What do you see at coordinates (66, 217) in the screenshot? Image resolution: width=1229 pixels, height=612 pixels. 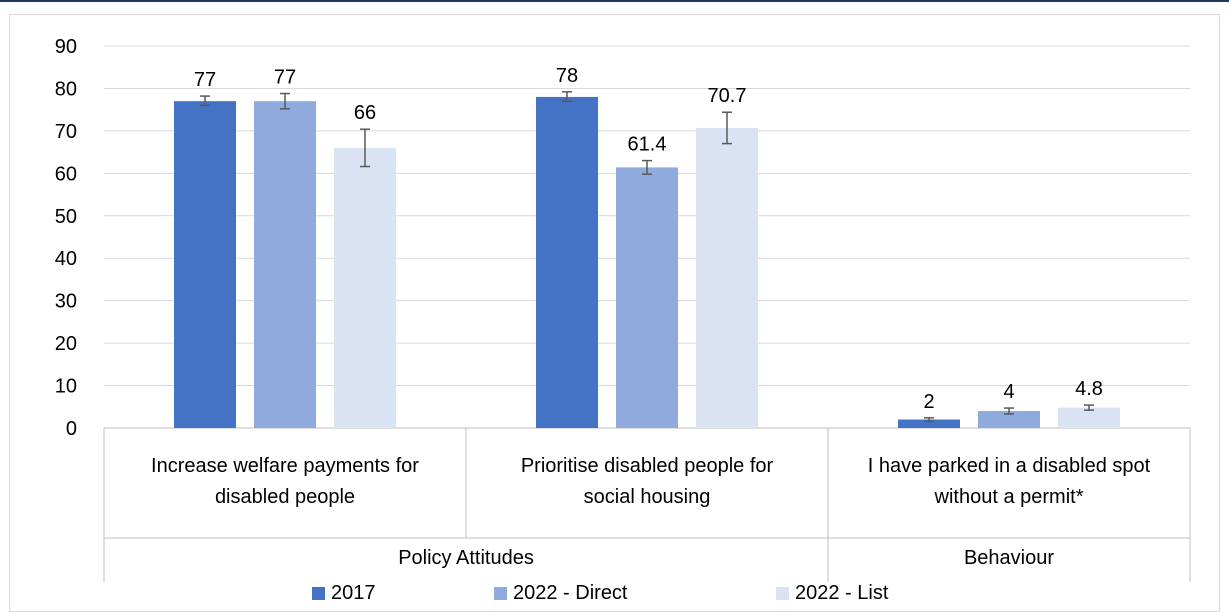 I see `y-tick-label: 50` at bounding box center [66, 217].